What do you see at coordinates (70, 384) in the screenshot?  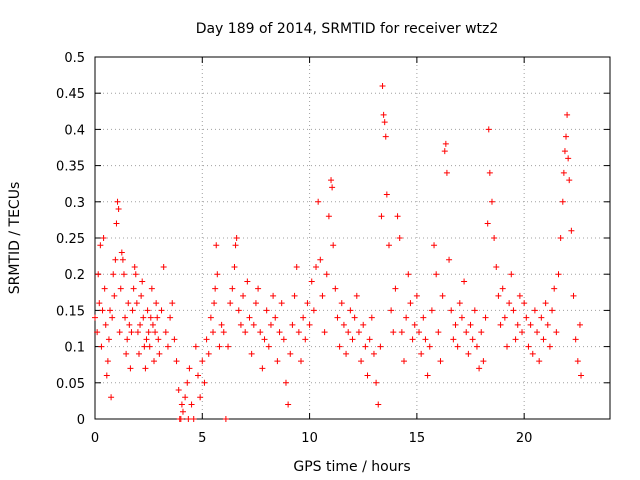 I see `y-tick-label: 0.05` at bounding box center [70, 384].